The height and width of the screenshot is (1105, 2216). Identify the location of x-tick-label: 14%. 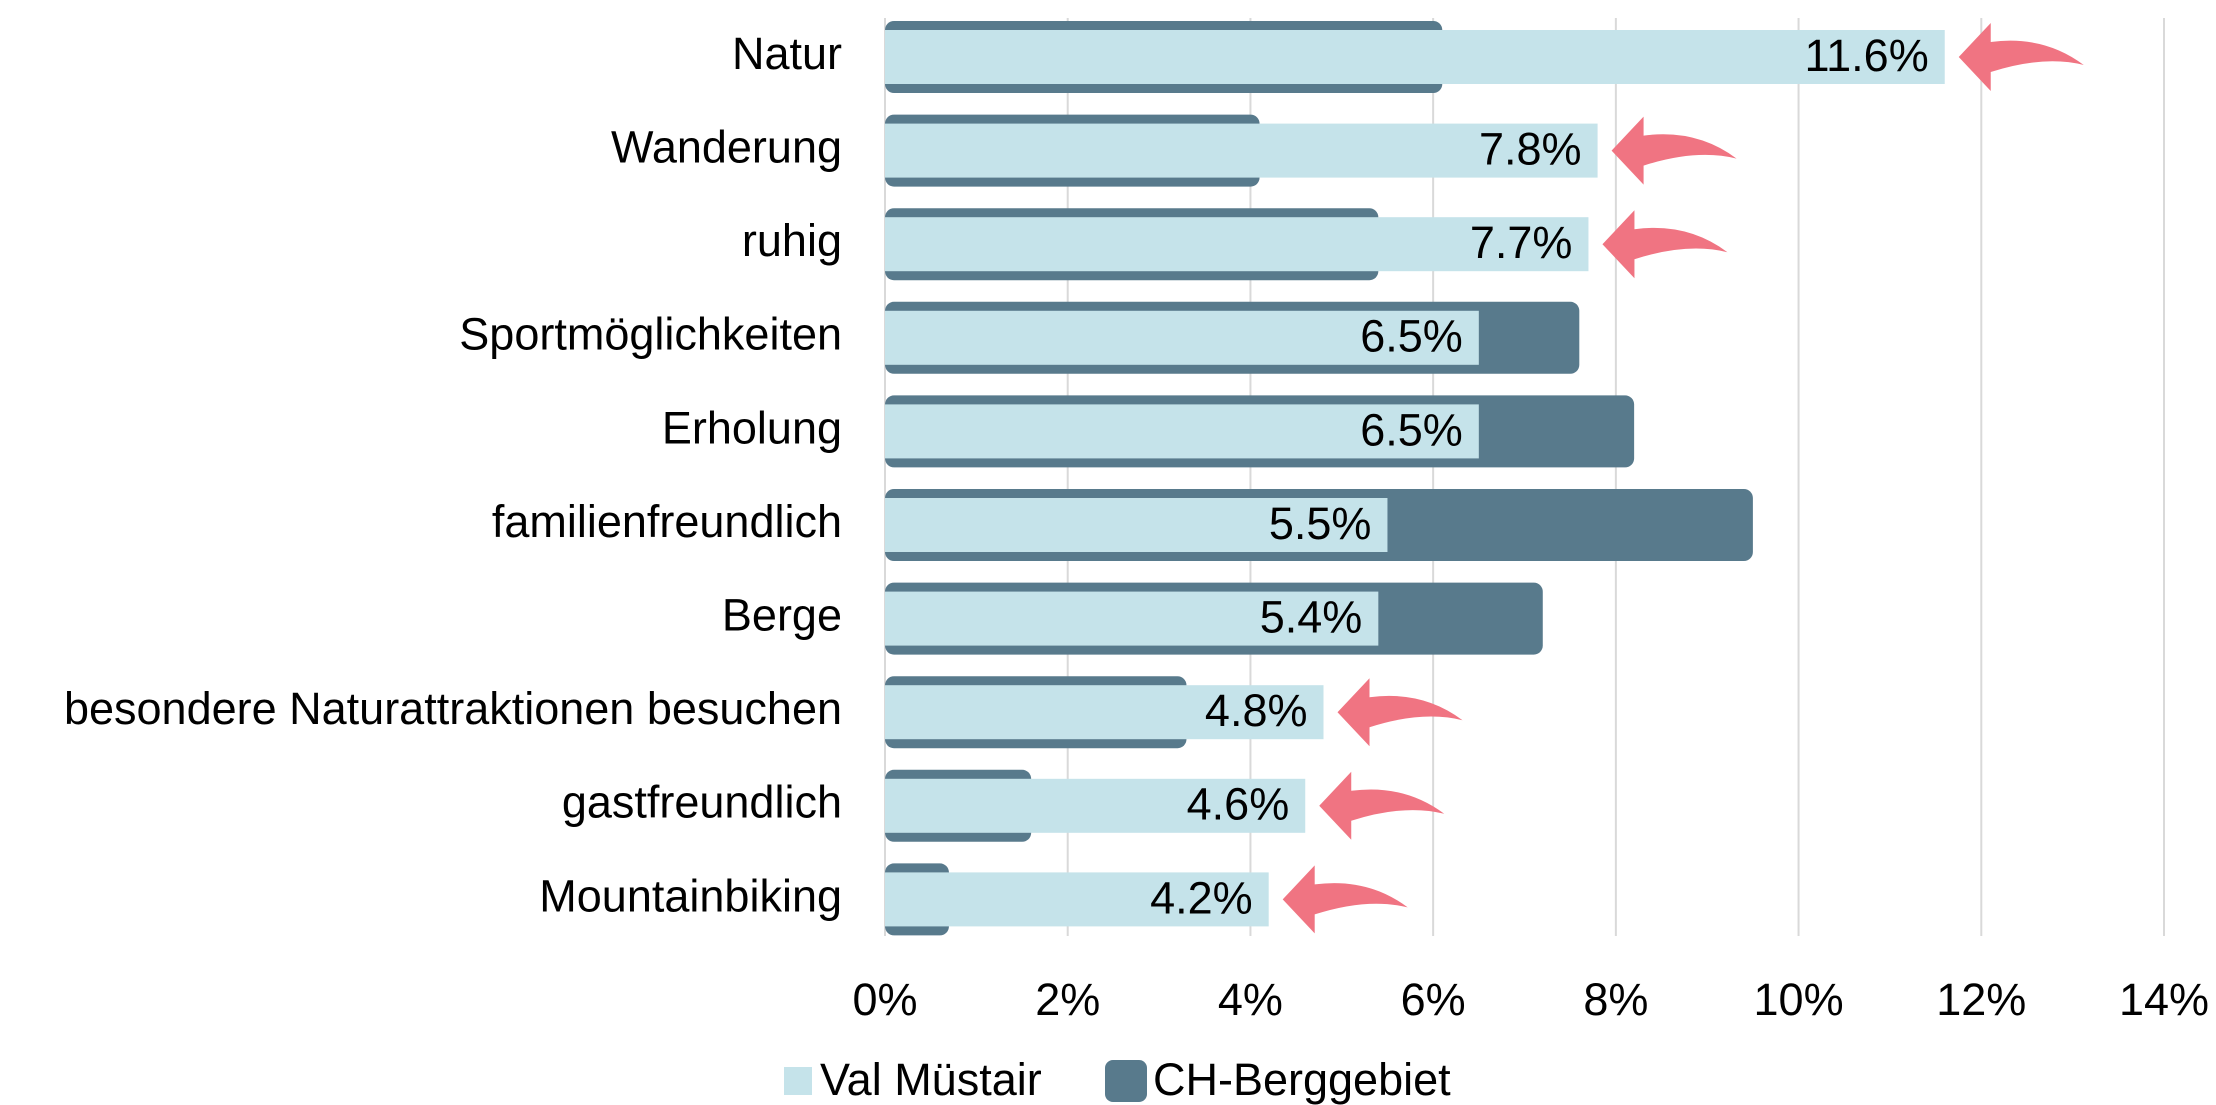
(2164, 999).